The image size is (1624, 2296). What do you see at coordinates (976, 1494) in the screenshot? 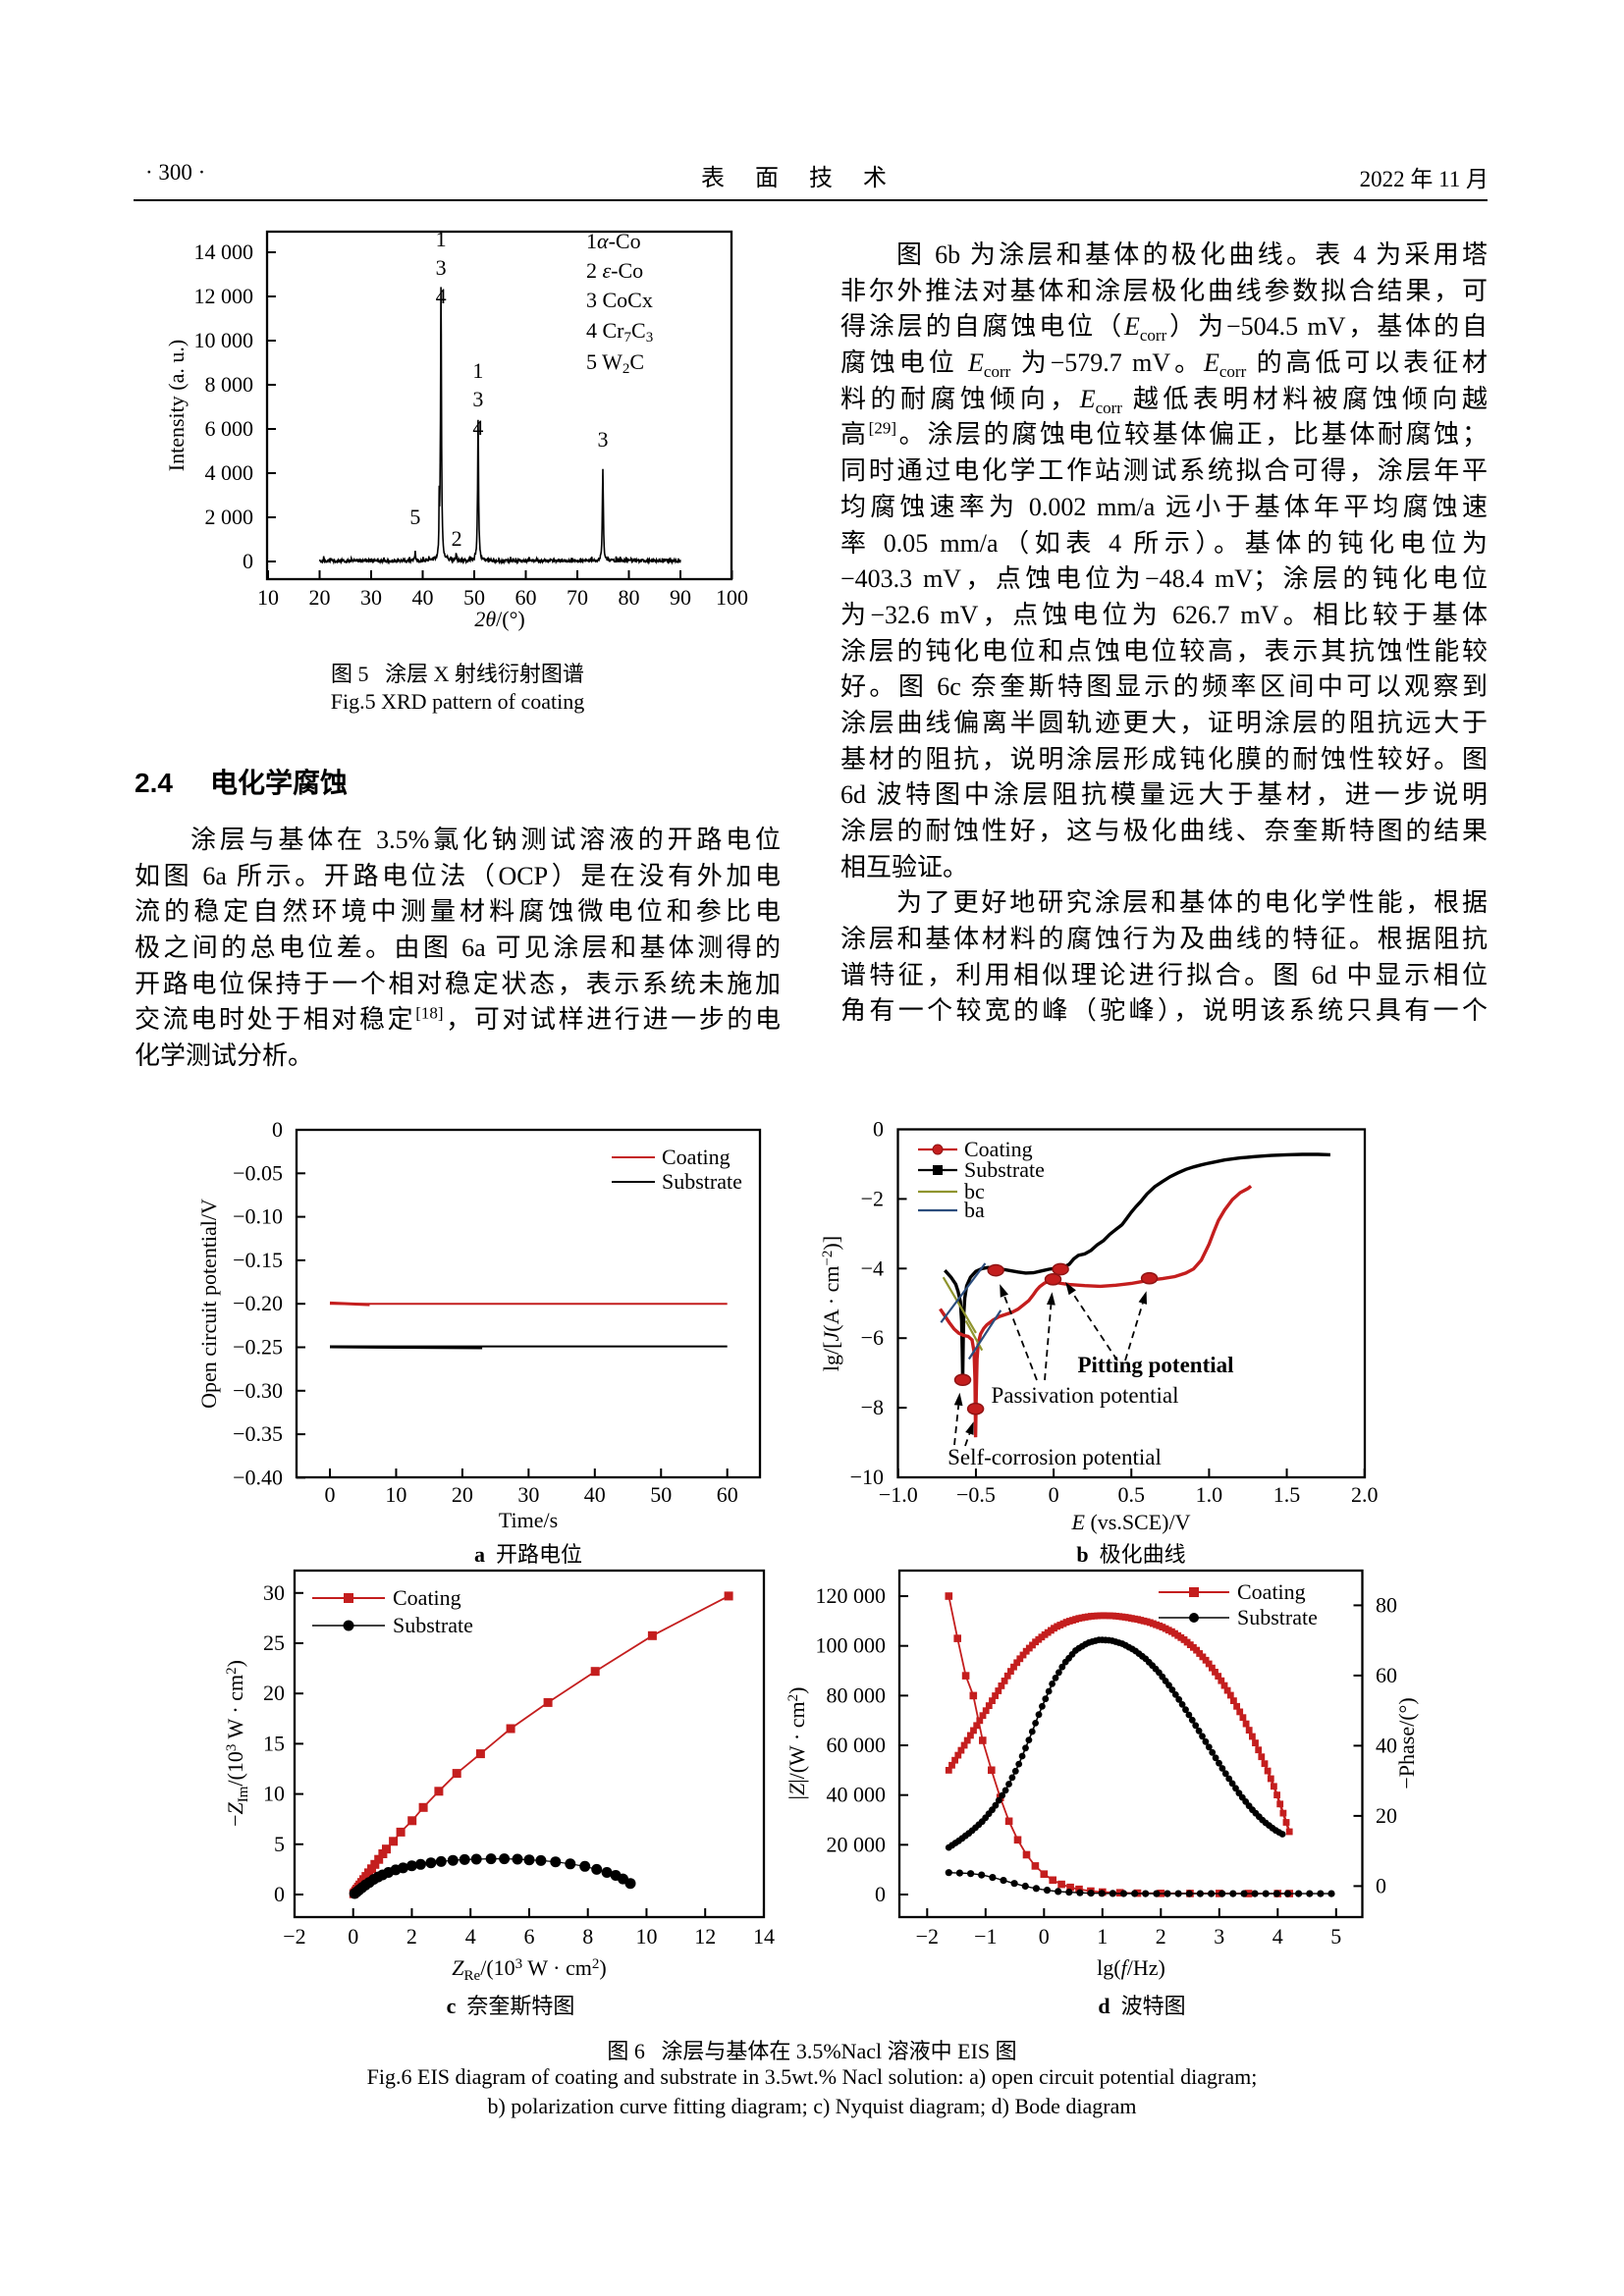
I see `svg-text: −0.5` at bounding box center [976, 1494].